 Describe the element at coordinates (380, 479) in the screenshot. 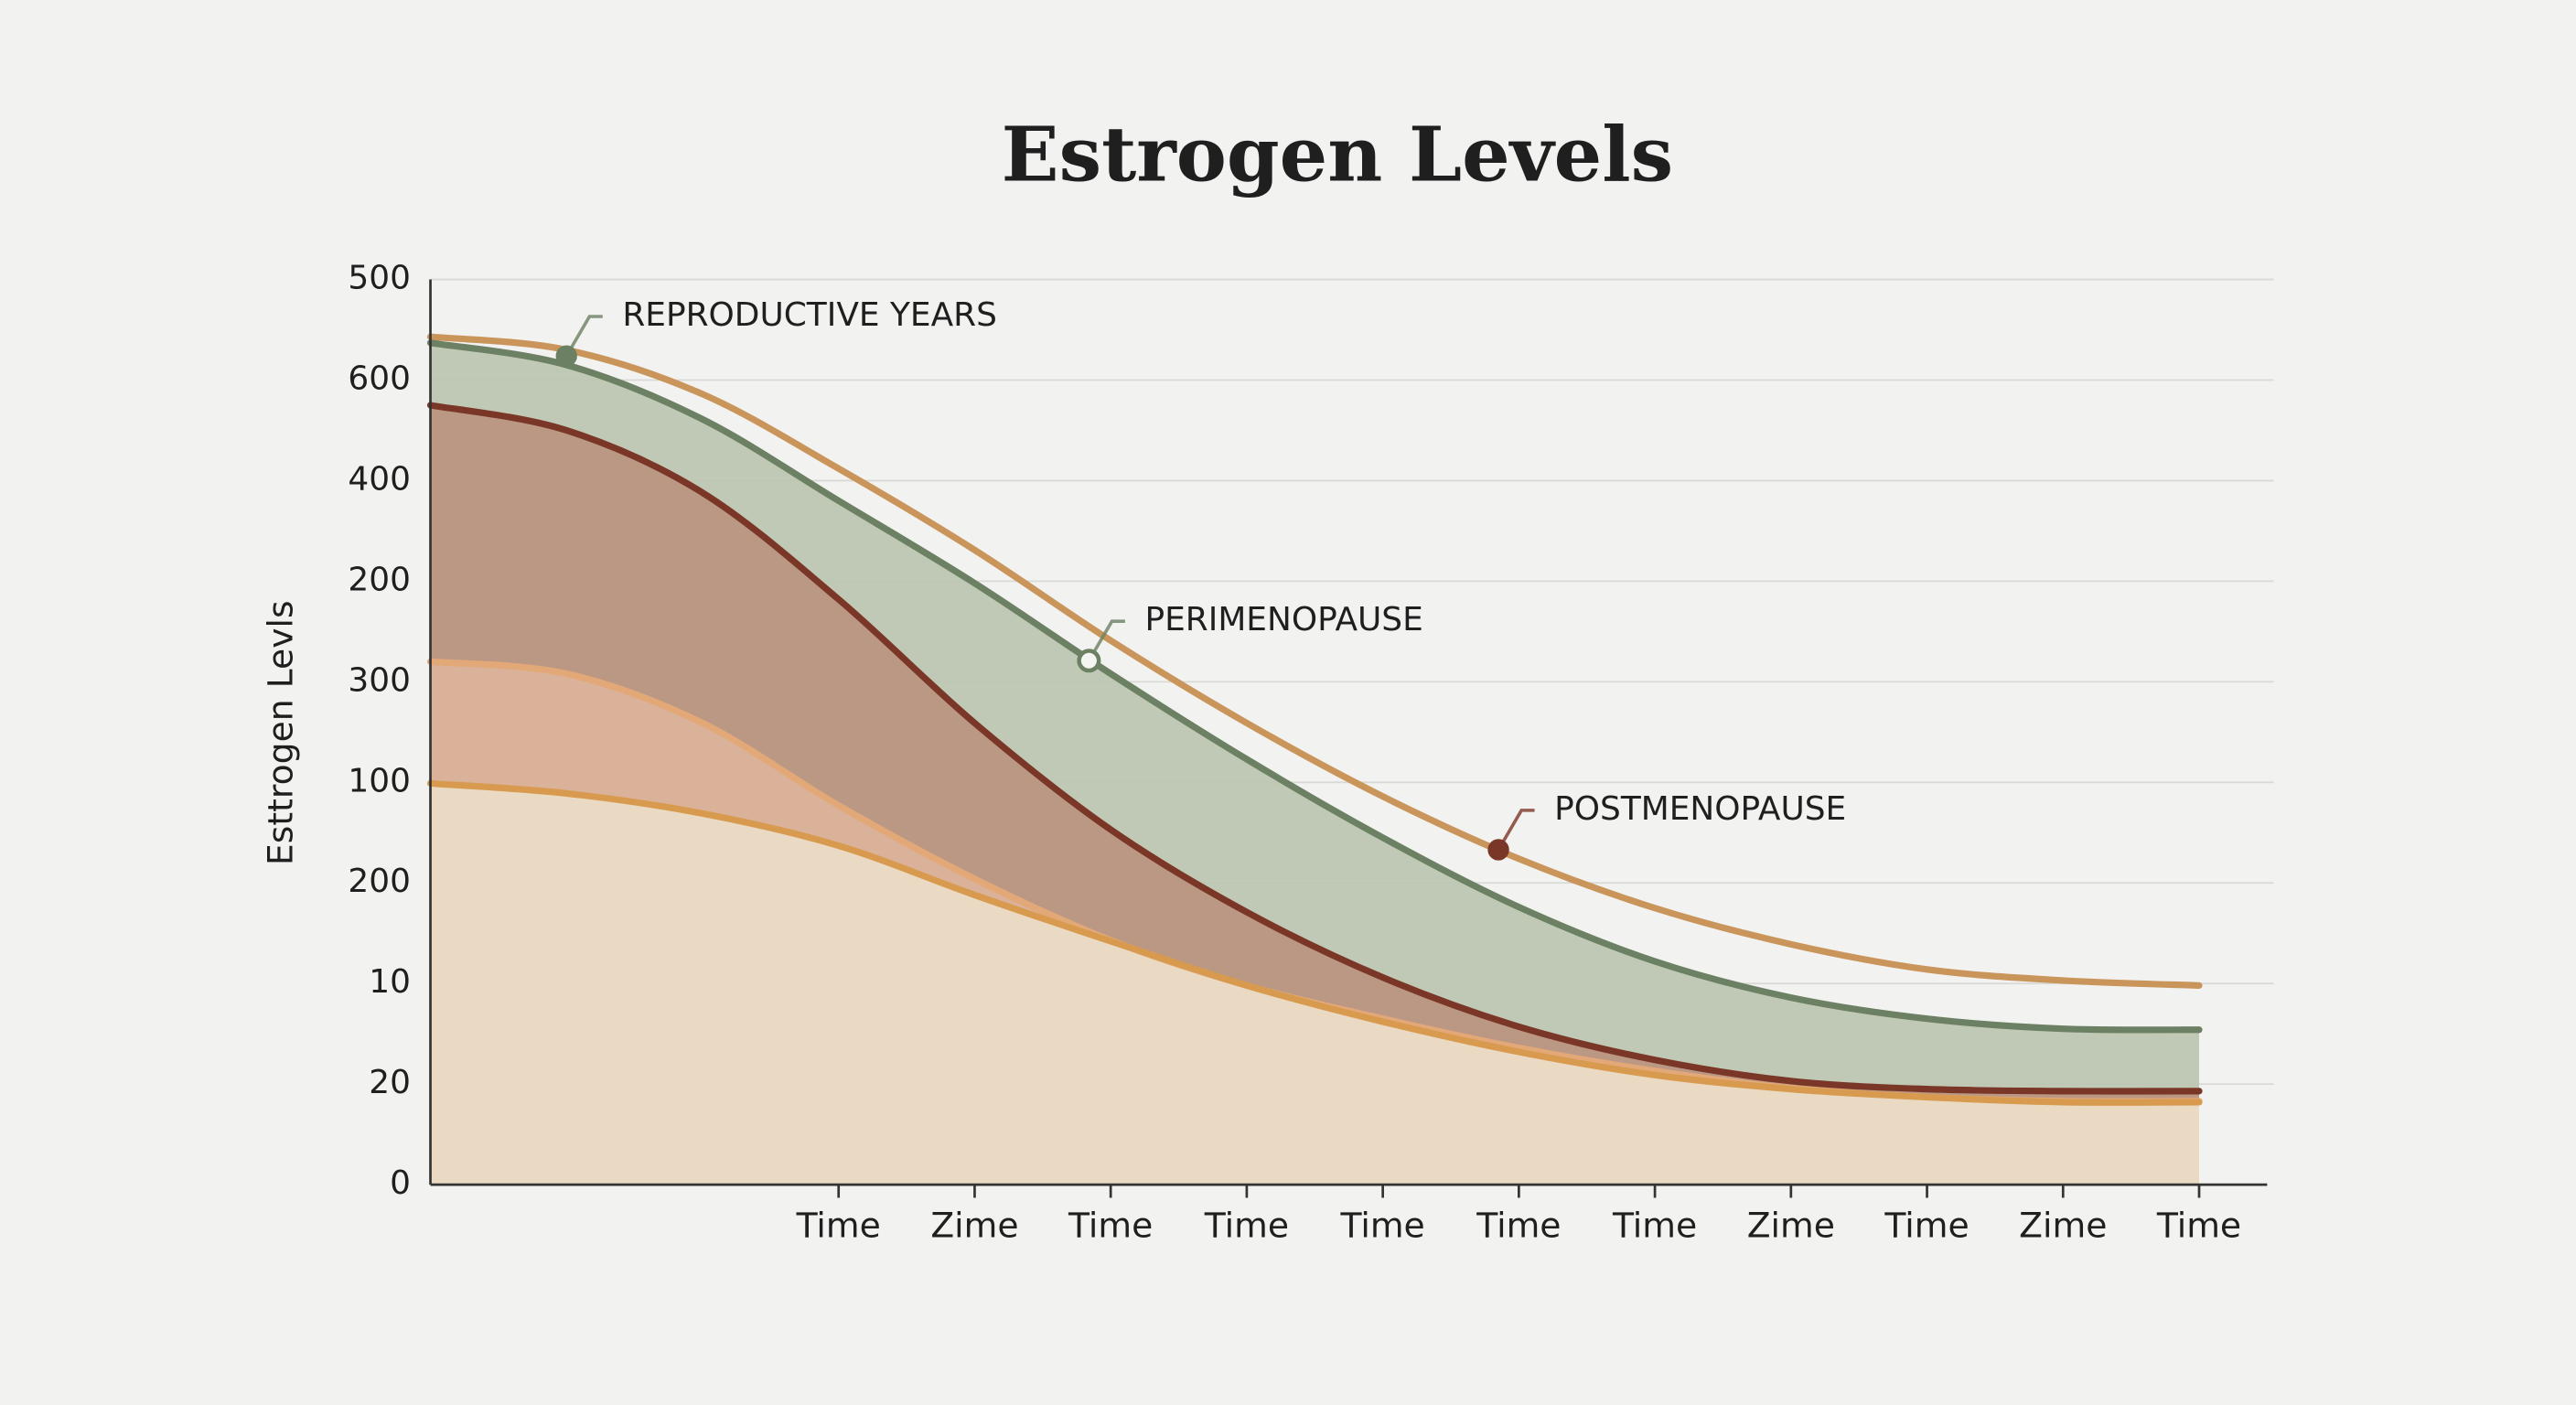

I see `y-tick-label: 400` at that location.